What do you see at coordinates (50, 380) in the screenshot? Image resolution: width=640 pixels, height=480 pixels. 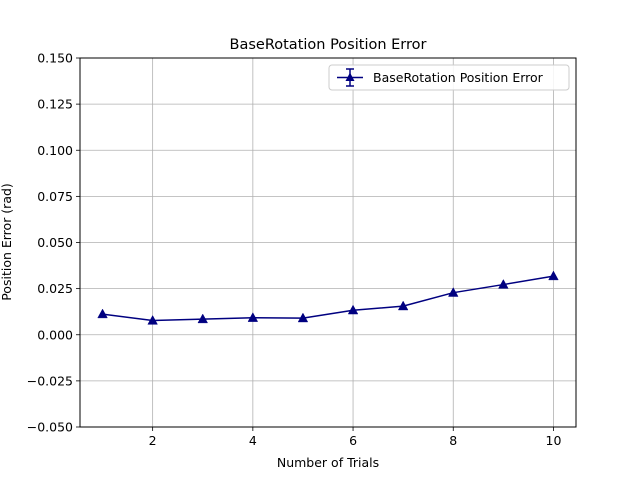 I see `y-tick-label: −0.025` at bounding box center [50, 380].